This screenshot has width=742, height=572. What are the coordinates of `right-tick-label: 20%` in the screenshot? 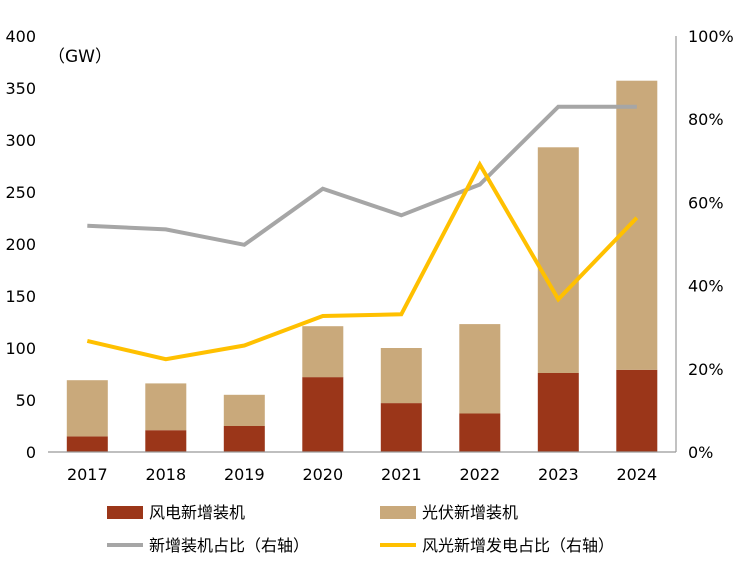 It's located at (706, 369).